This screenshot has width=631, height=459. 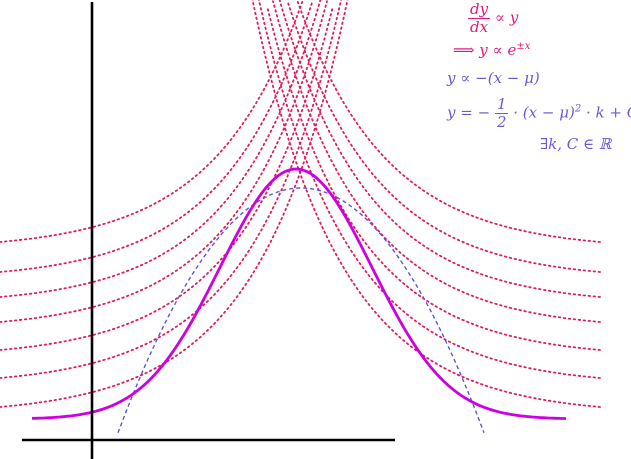 What do you see at coordinates (498, 50) in the screenshot?
I see `exponential-expression: y ∝ e` at bounding box center [498, 50].